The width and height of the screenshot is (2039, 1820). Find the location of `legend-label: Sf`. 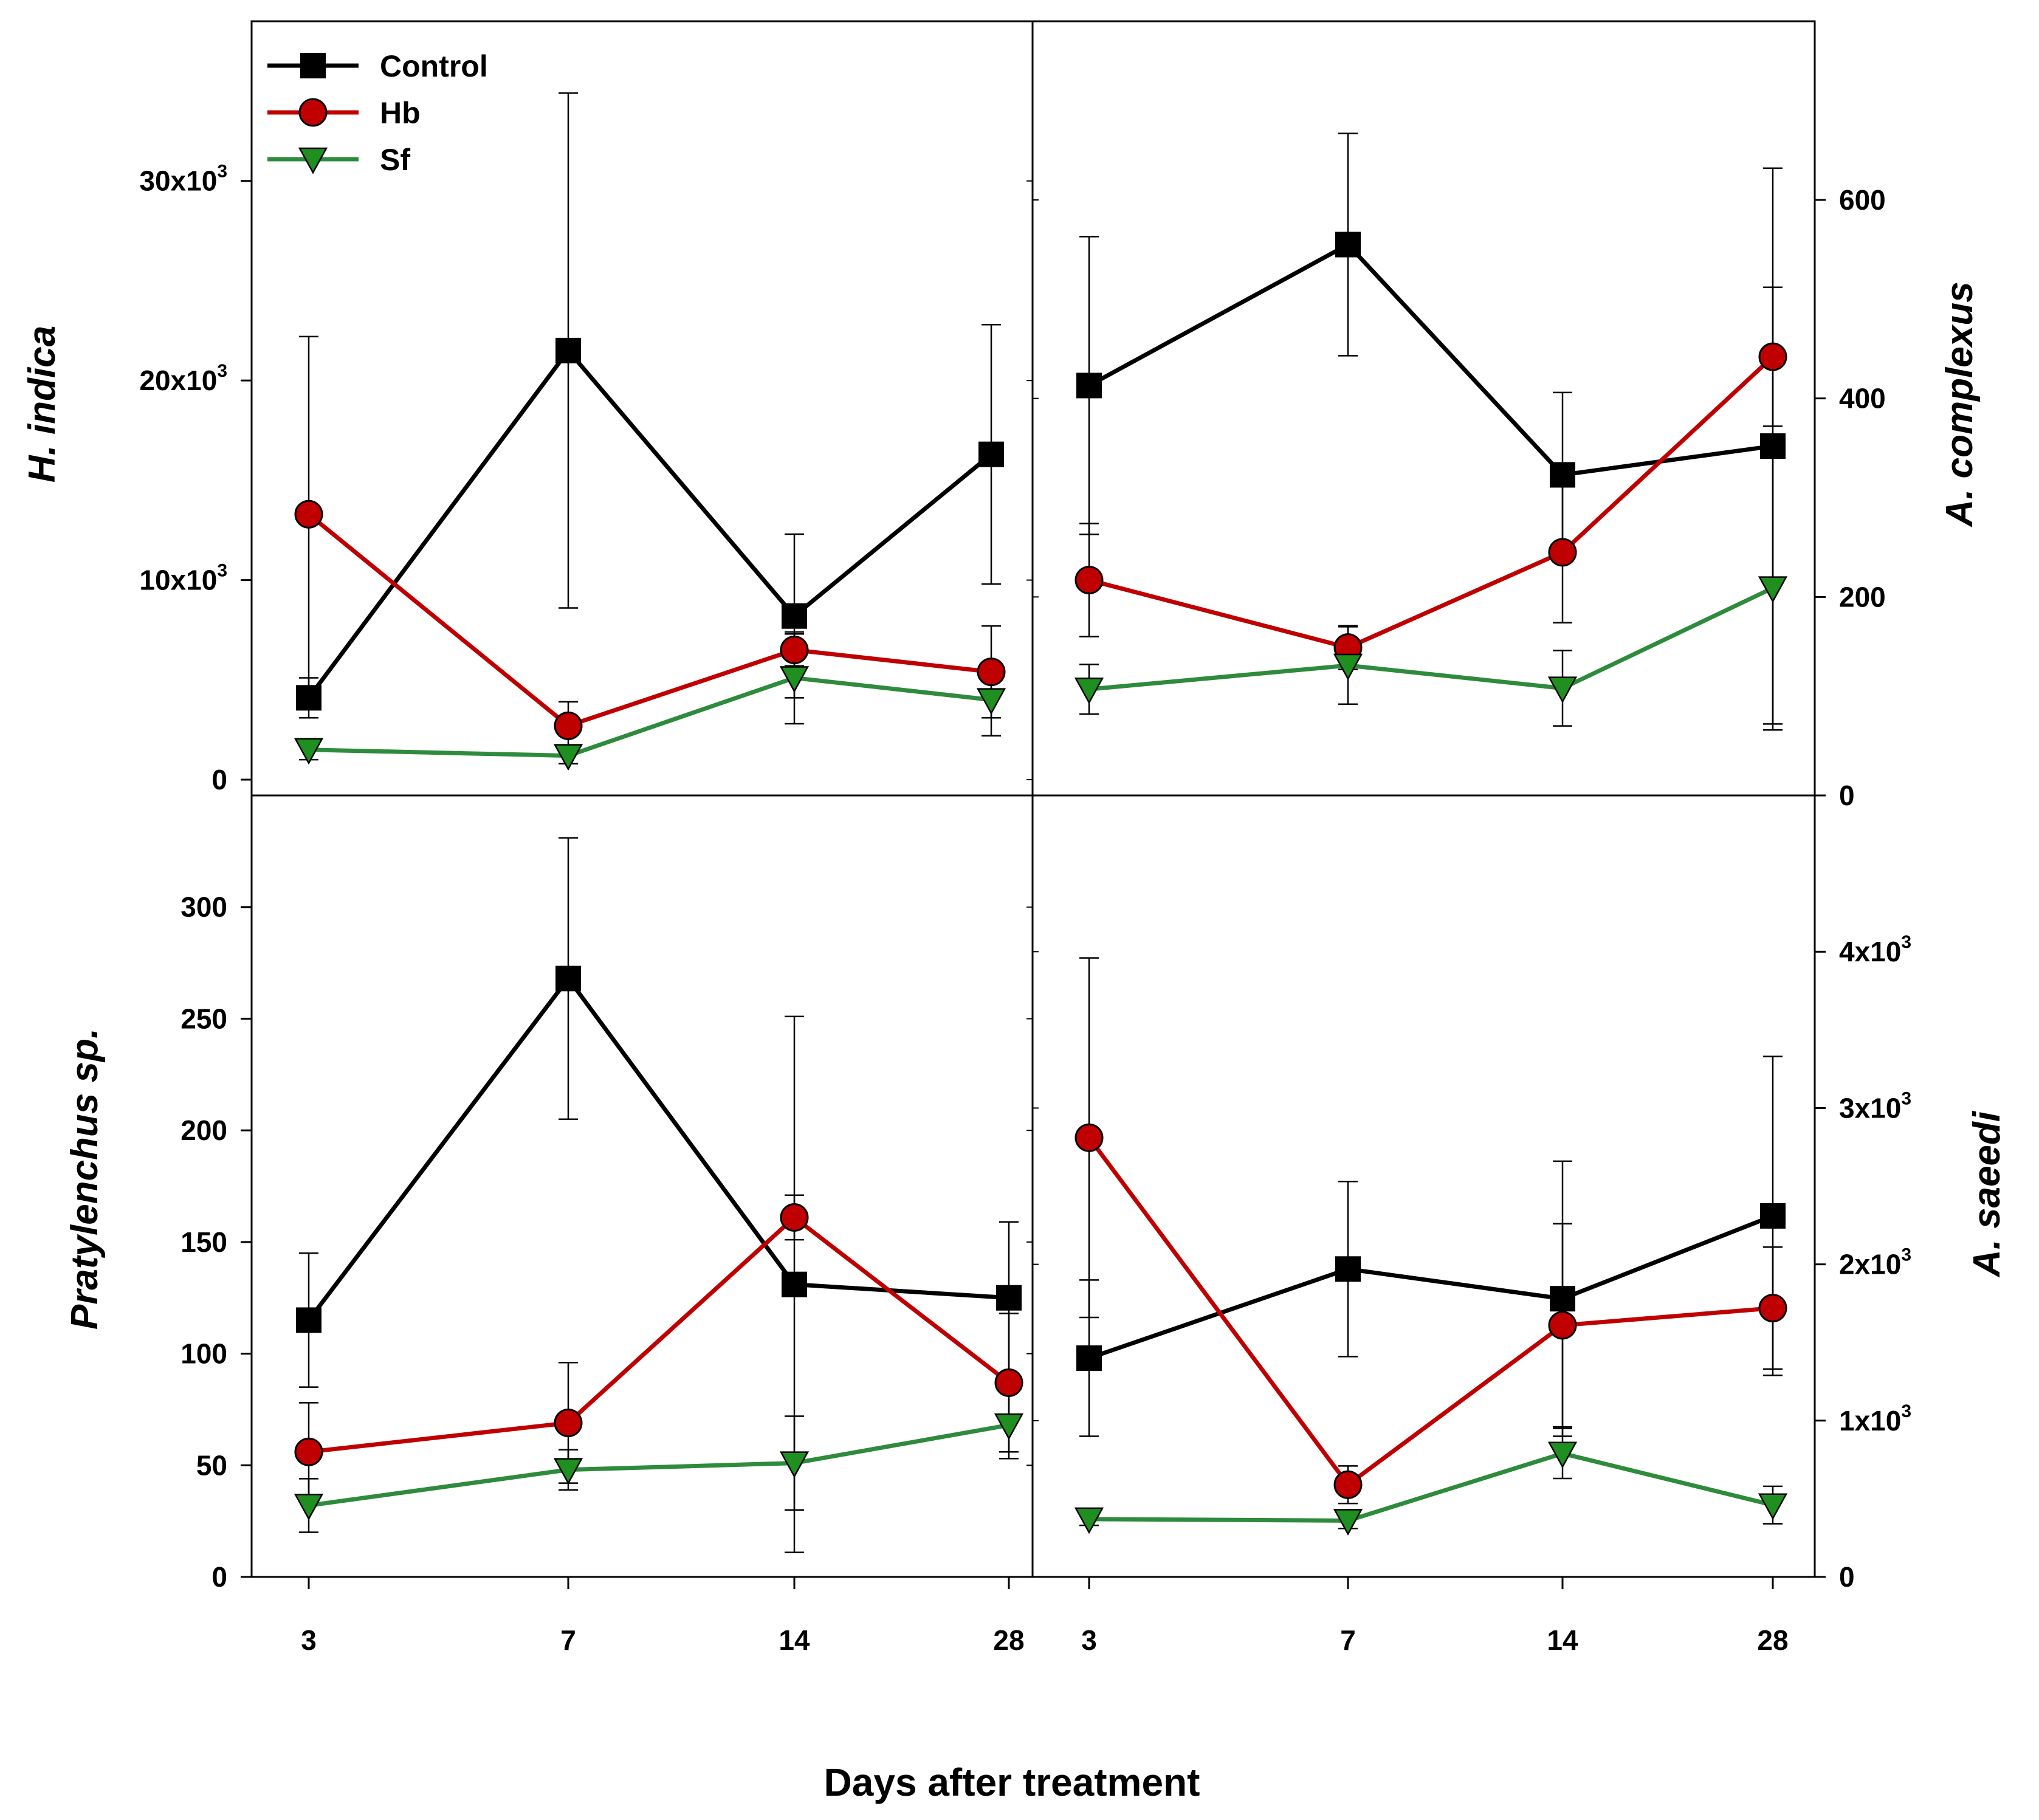

legend-label: Sf is located at coordinates (395, 160).